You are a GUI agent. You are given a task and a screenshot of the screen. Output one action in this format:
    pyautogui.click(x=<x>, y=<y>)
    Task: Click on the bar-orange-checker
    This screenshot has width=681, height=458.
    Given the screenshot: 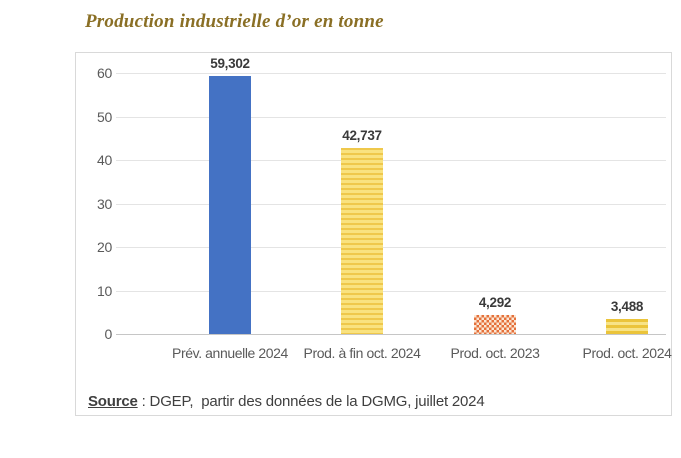 What is the action you would take?
    pyautogui.click(x=495, y=324)
    